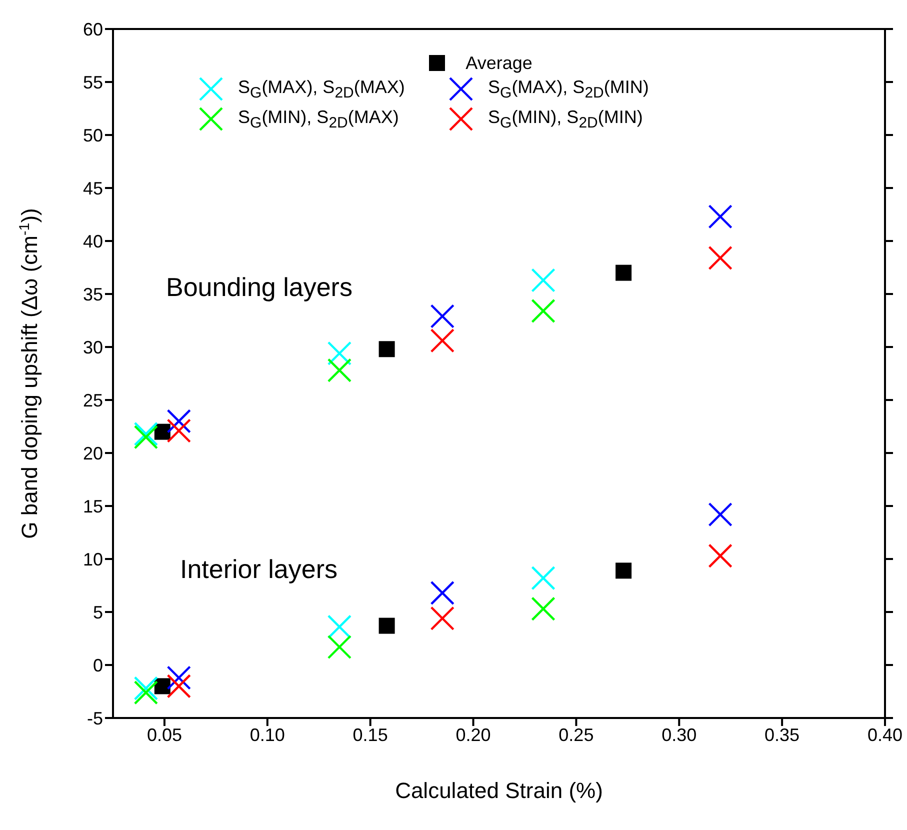  Describe the element at coordinates (565, 119) in the screenshot. I see `legend-label: S$_{G}$(MIN), S$_{2D}$(MIN)` at that location.